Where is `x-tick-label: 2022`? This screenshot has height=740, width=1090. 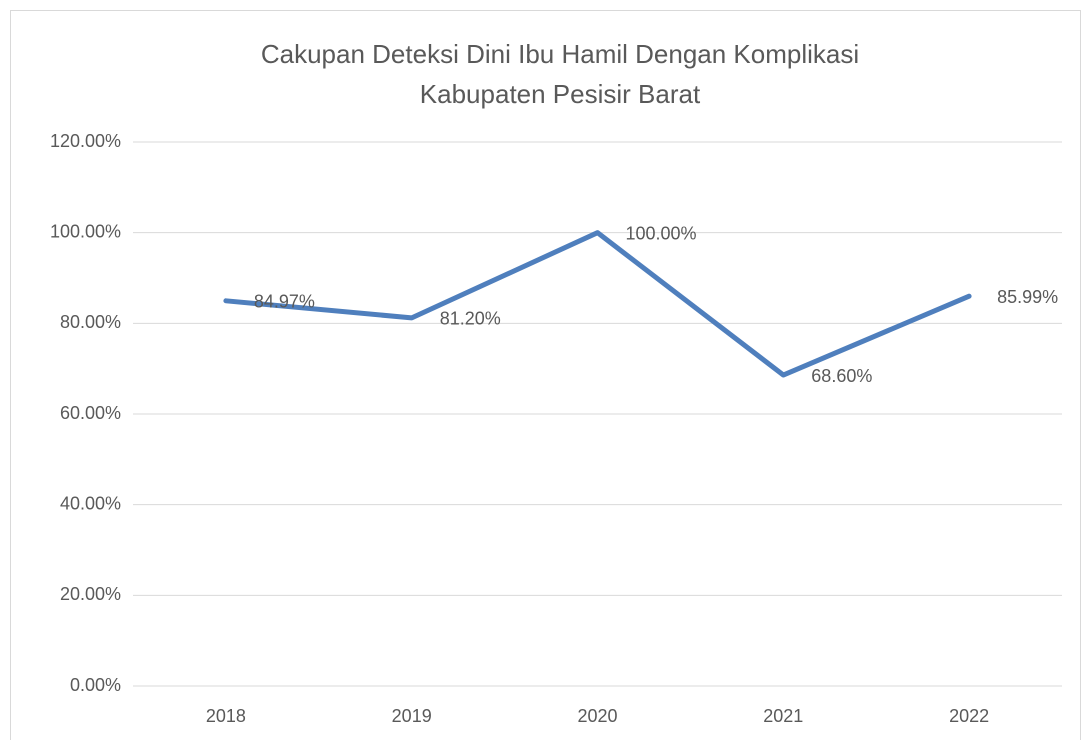 x-tick-label: 2022 is located at coordinates (969, 716).